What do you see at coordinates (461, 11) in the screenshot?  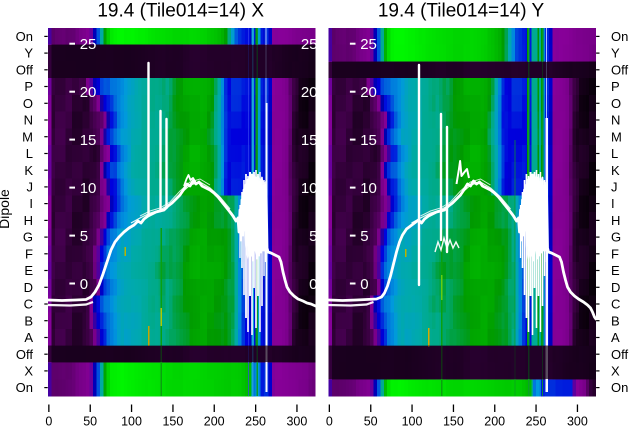 I see `svg-text: 19.4 (Tile014=14) Y` at bounding box center [461, 11].